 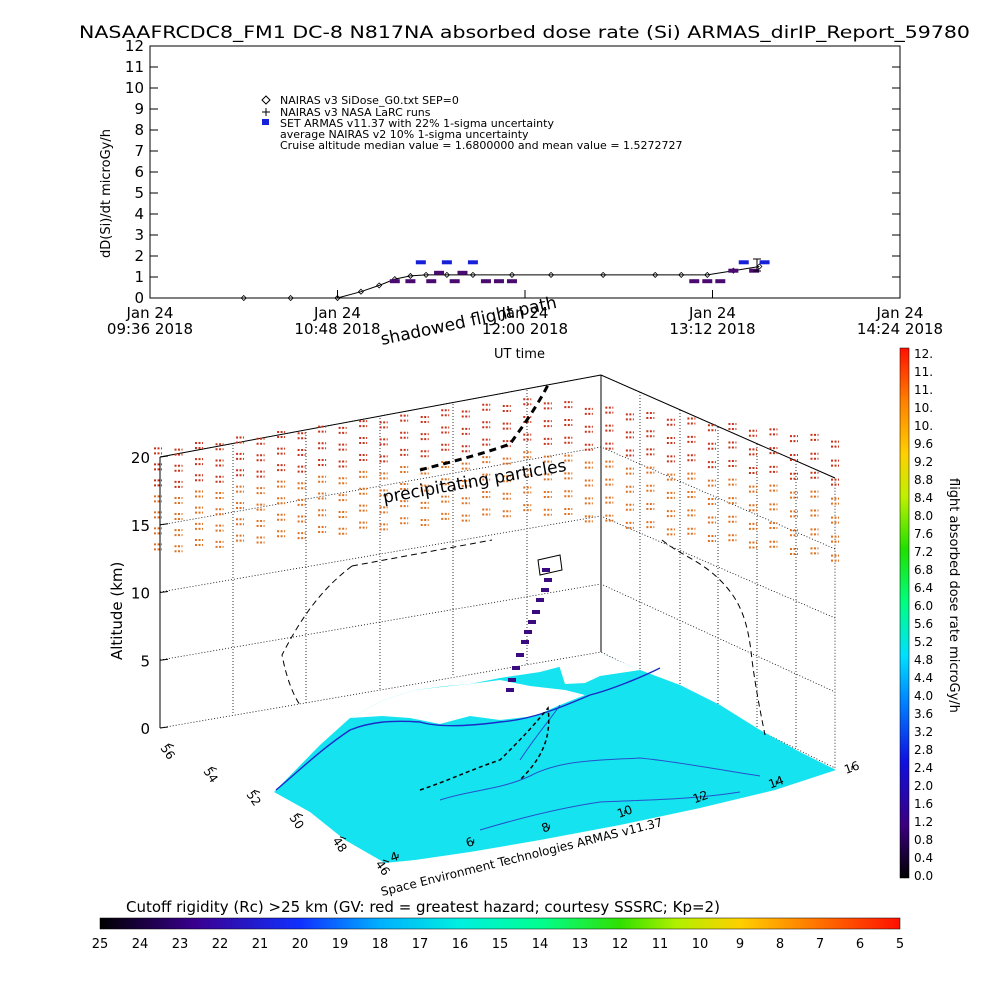 What do you see at coordinates (600, 767) in the screenshot?
I see `border-lines` at bounding box center [600, 767].